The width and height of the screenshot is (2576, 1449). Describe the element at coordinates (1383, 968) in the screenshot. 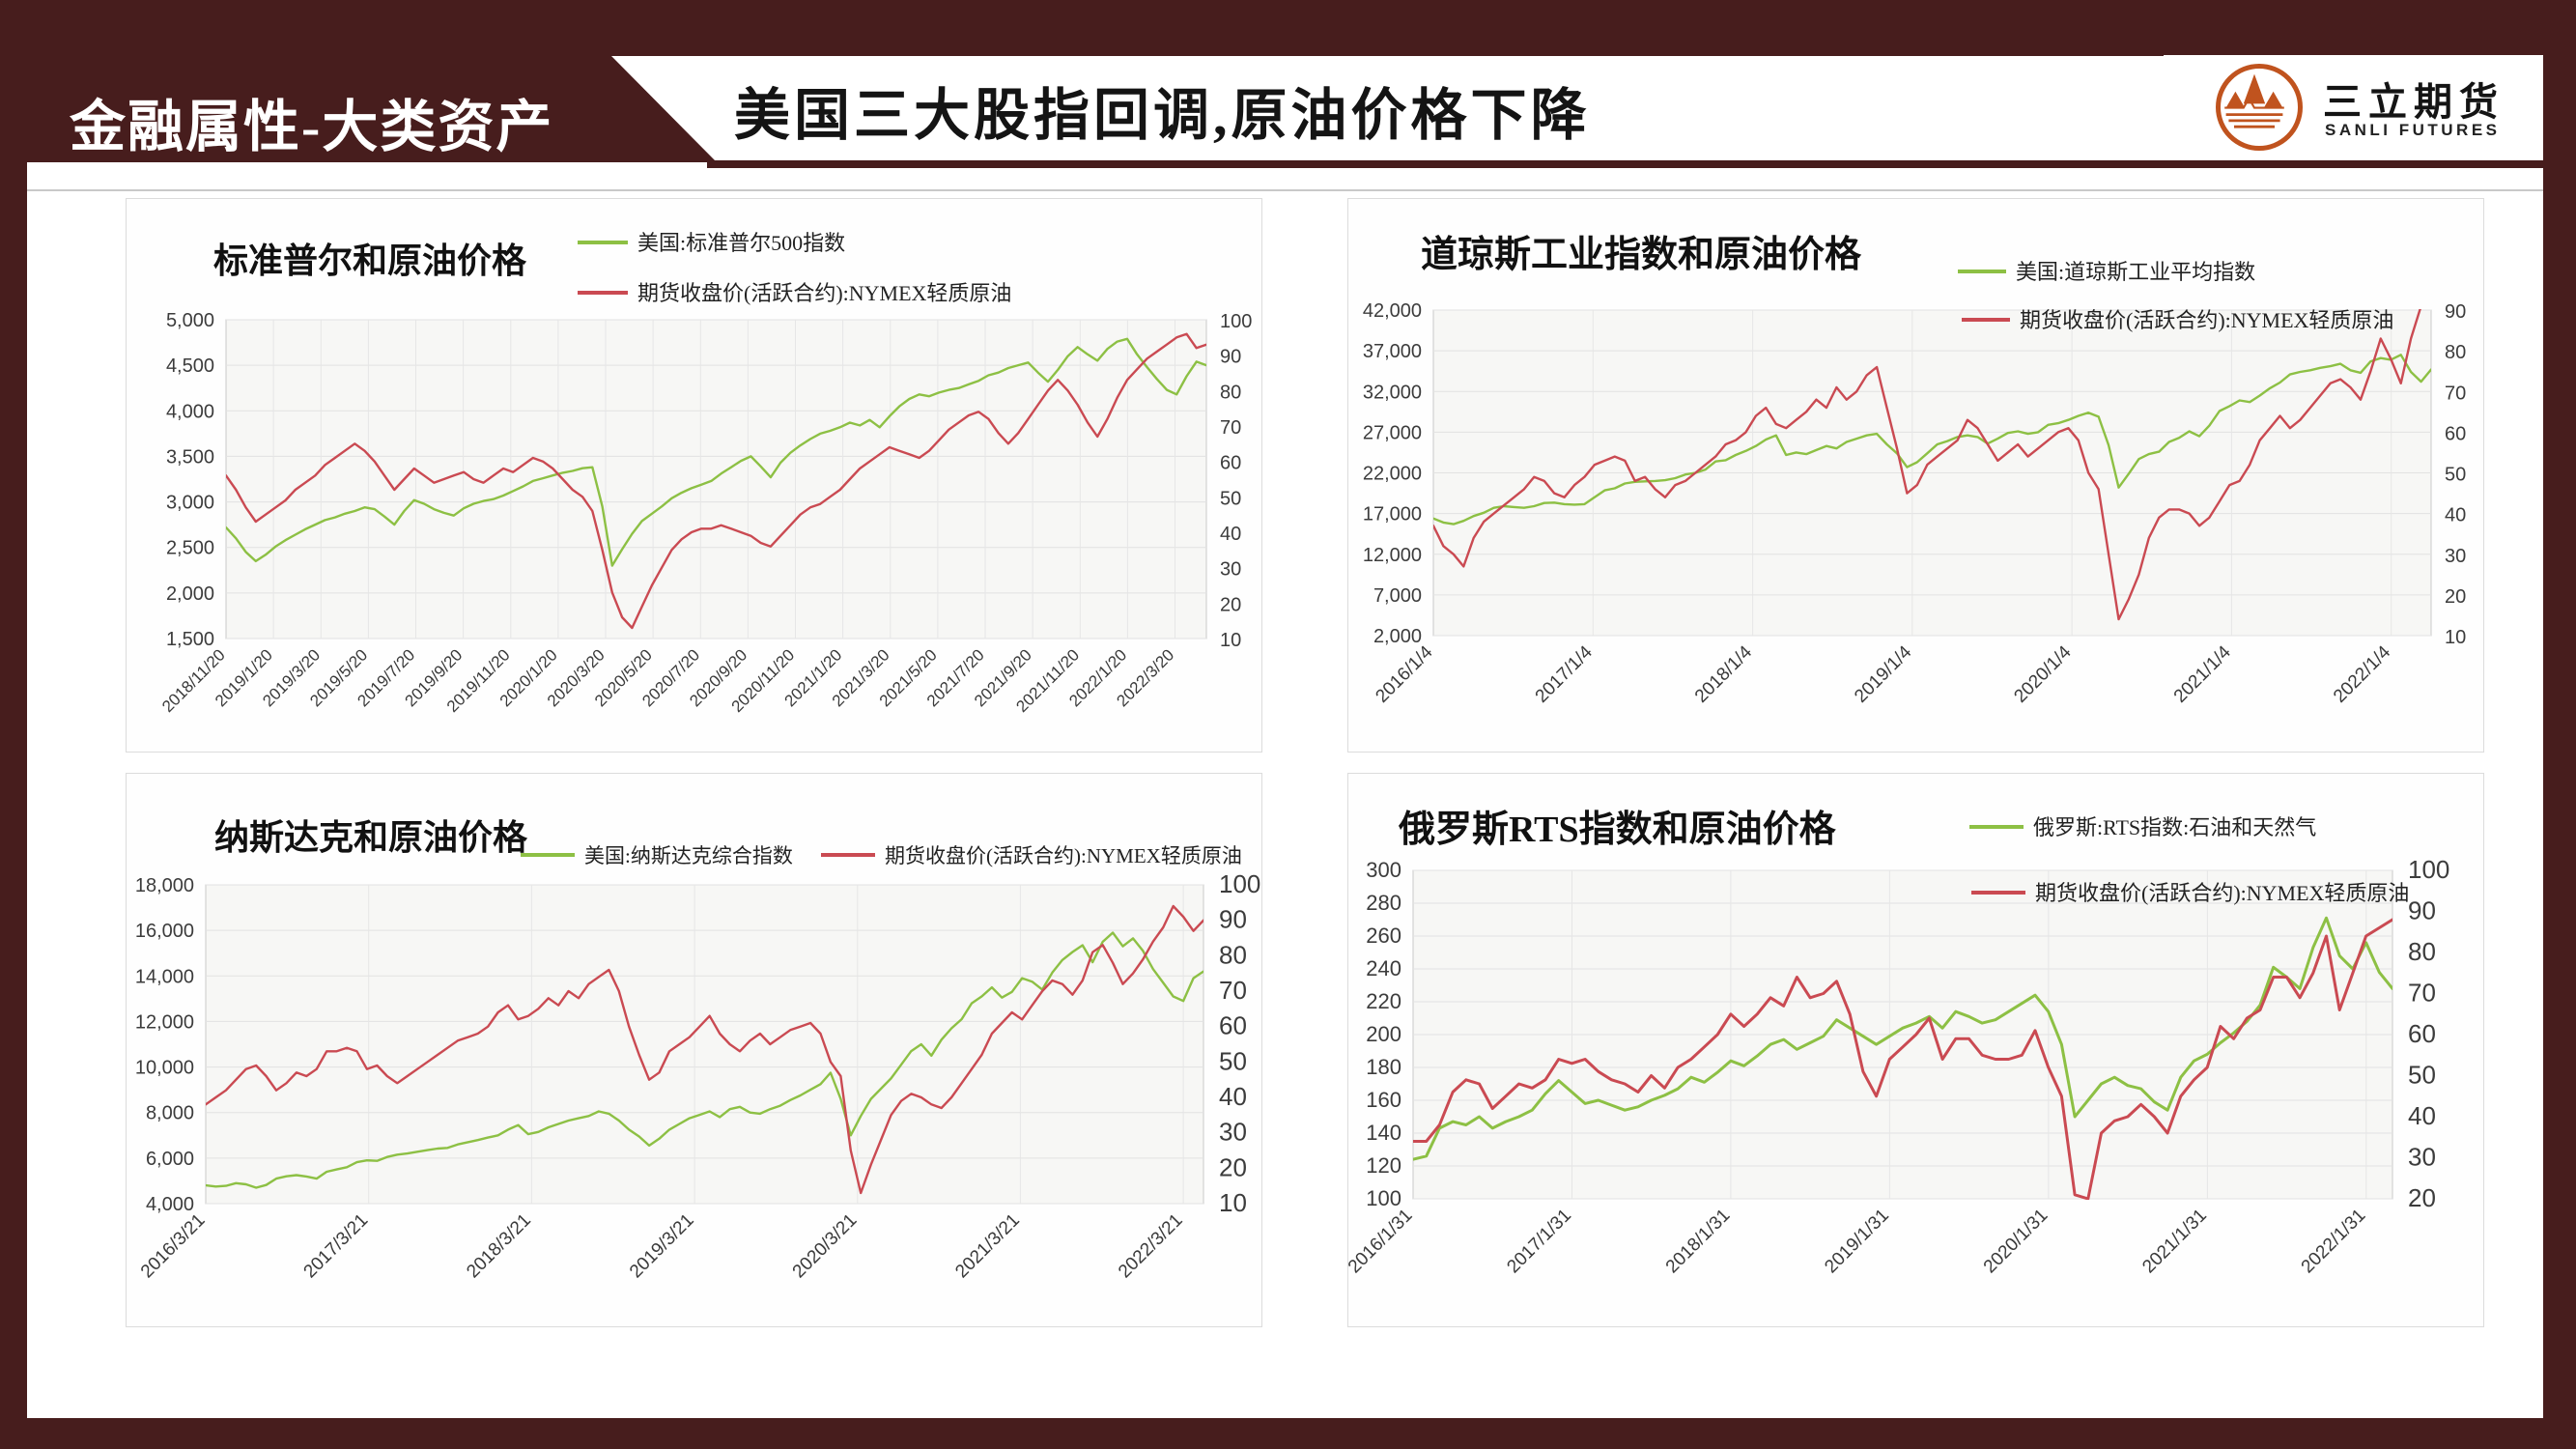

I see `svg-text: 240` at that location.